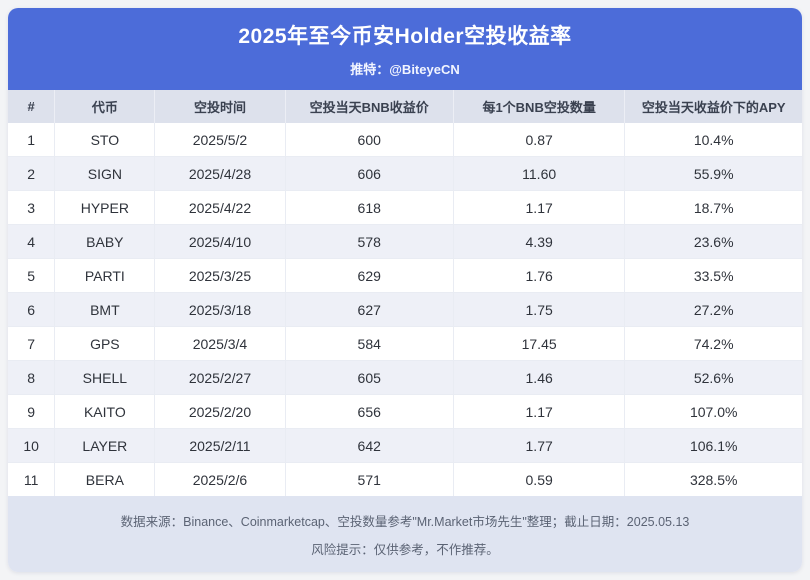 The width and height of the screenshot is (810, 580). Describe the element at coordinates (405, 36) in the screenshot. I see `page-title: 2025年至今币安Holder空投收益率` at that location.